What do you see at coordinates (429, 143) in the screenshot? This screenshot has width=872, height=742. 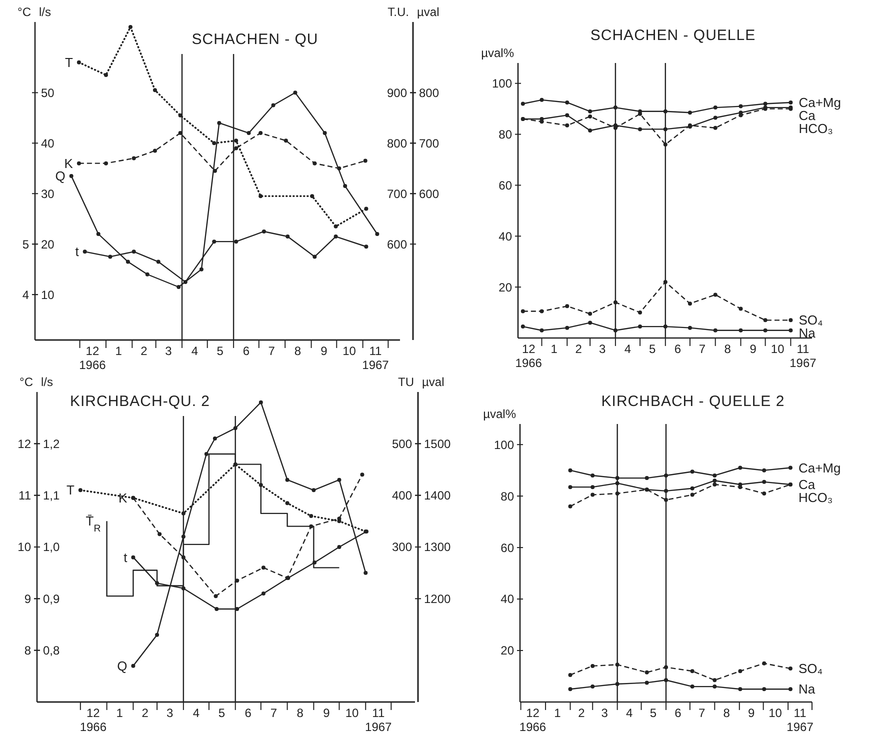 I see `y-tick-label: 700` at bounding box center [429, 143].